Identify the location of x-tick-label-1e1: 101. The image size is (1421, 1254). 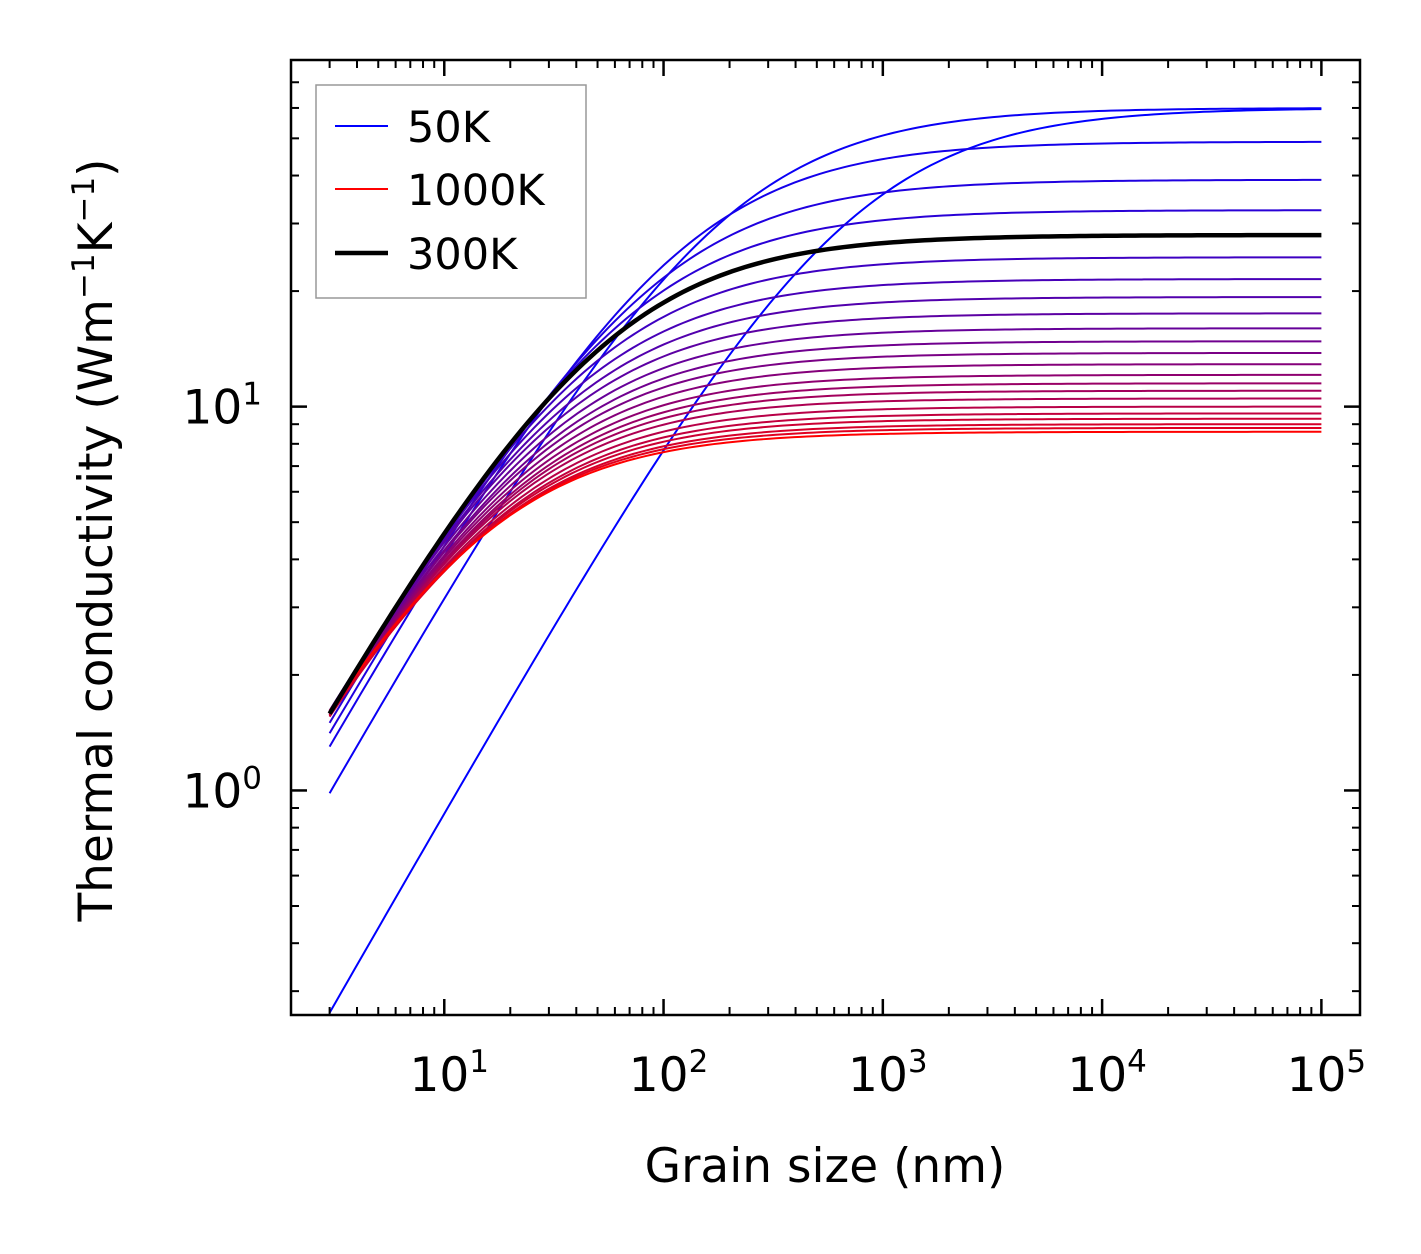
(449, 1073).